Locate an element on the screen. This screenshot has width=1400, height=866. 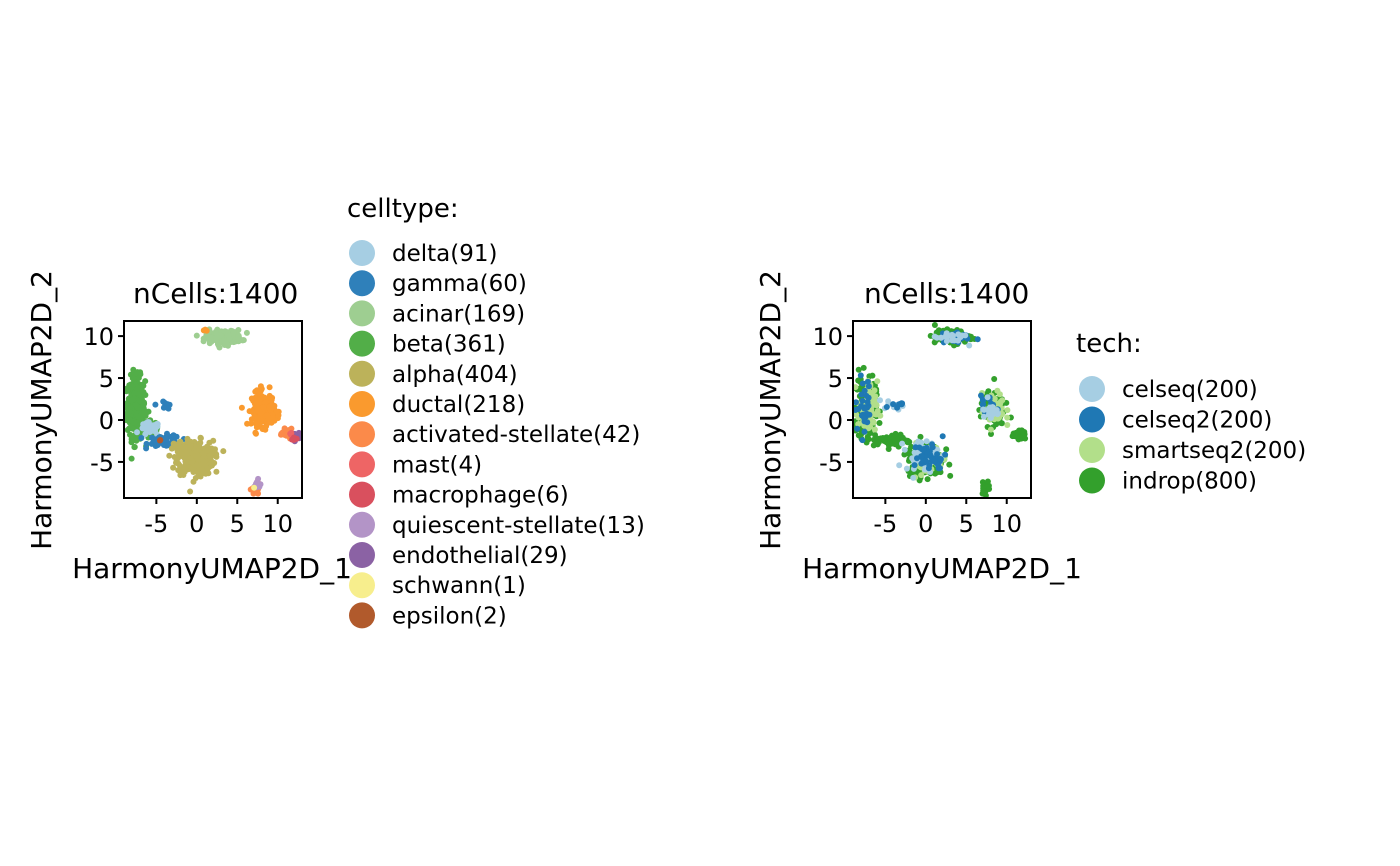
x-tick-label: 0 is located at coordinates (925, 524).